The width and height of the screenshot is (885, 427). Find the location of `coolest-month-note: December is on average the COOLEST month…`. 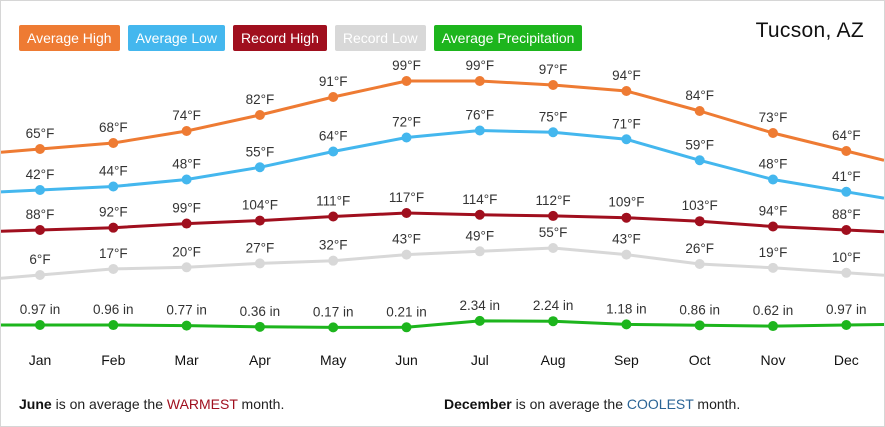

coolest-month-note: December is on average the COOLEST month… is located at coordinates (592, 404).